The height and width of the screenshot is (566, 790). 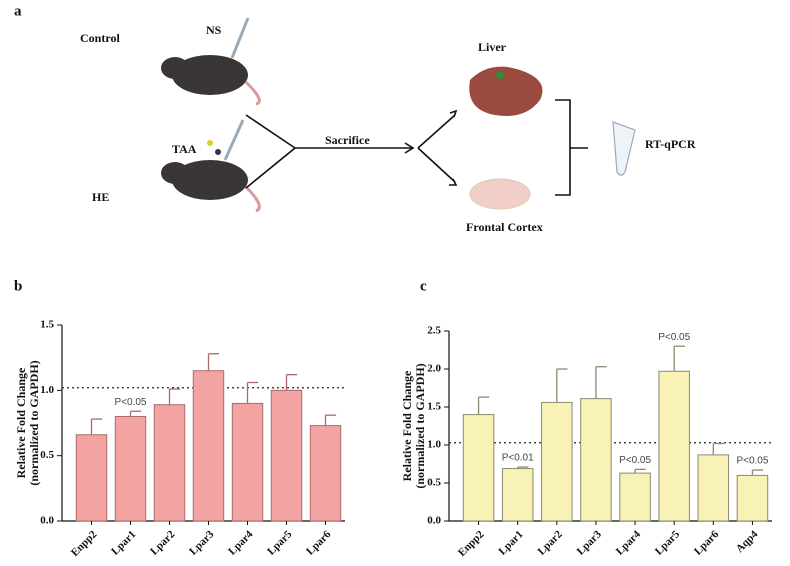 I want to click on assay-label: RT-qPCR, so click(x=670, y=144).